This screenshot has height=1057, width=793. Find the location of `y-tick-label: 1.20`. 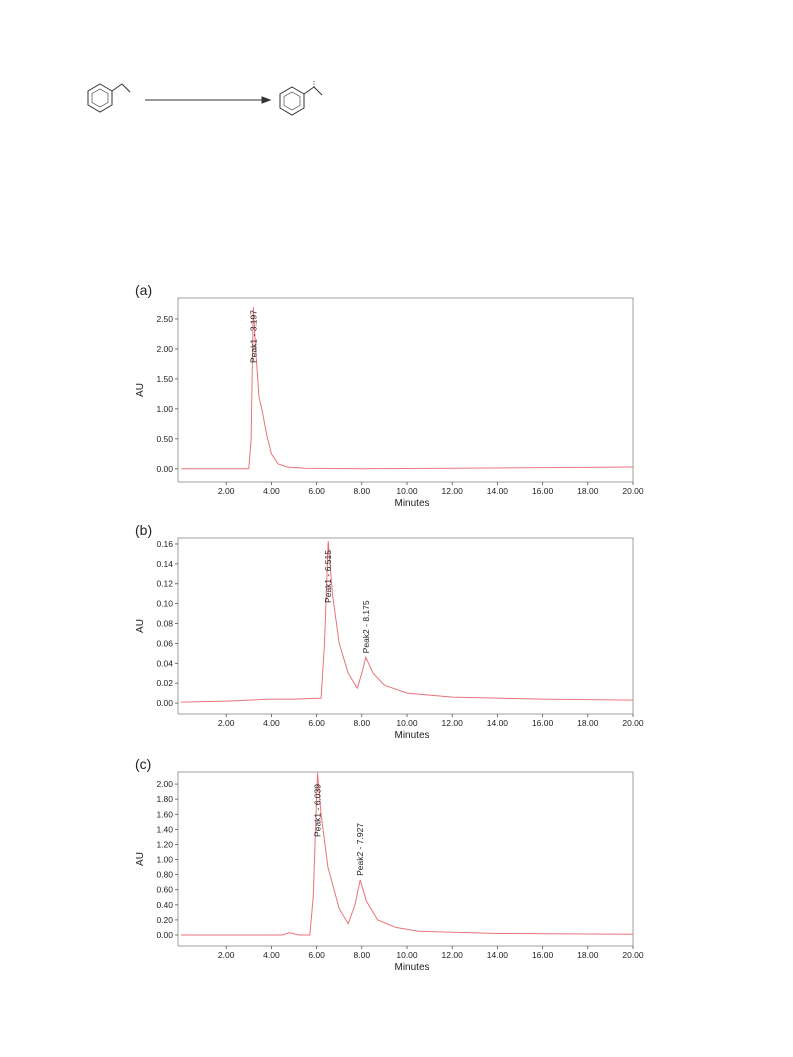

y-tick-label: 1.20 is located at coordinates (164, 844).